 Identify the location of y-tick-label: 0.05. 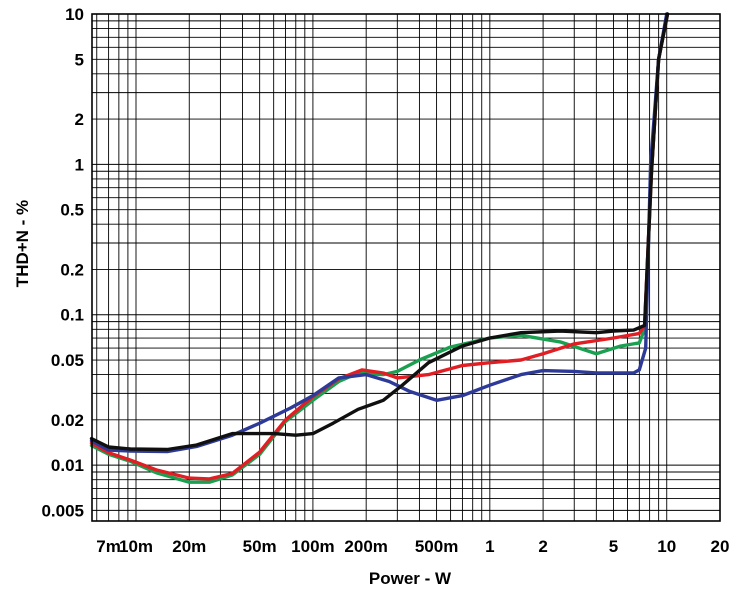
(67, 360).